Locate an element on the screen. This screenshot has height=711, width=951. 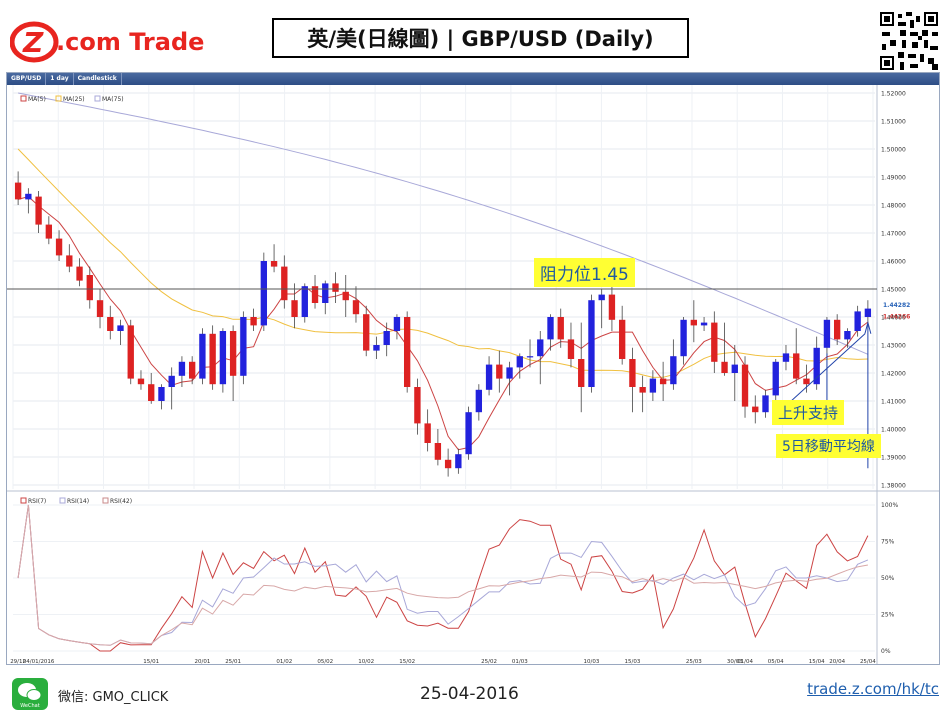
resistance-callout: 阻力位1.45 is located at coordinates (584, 272).